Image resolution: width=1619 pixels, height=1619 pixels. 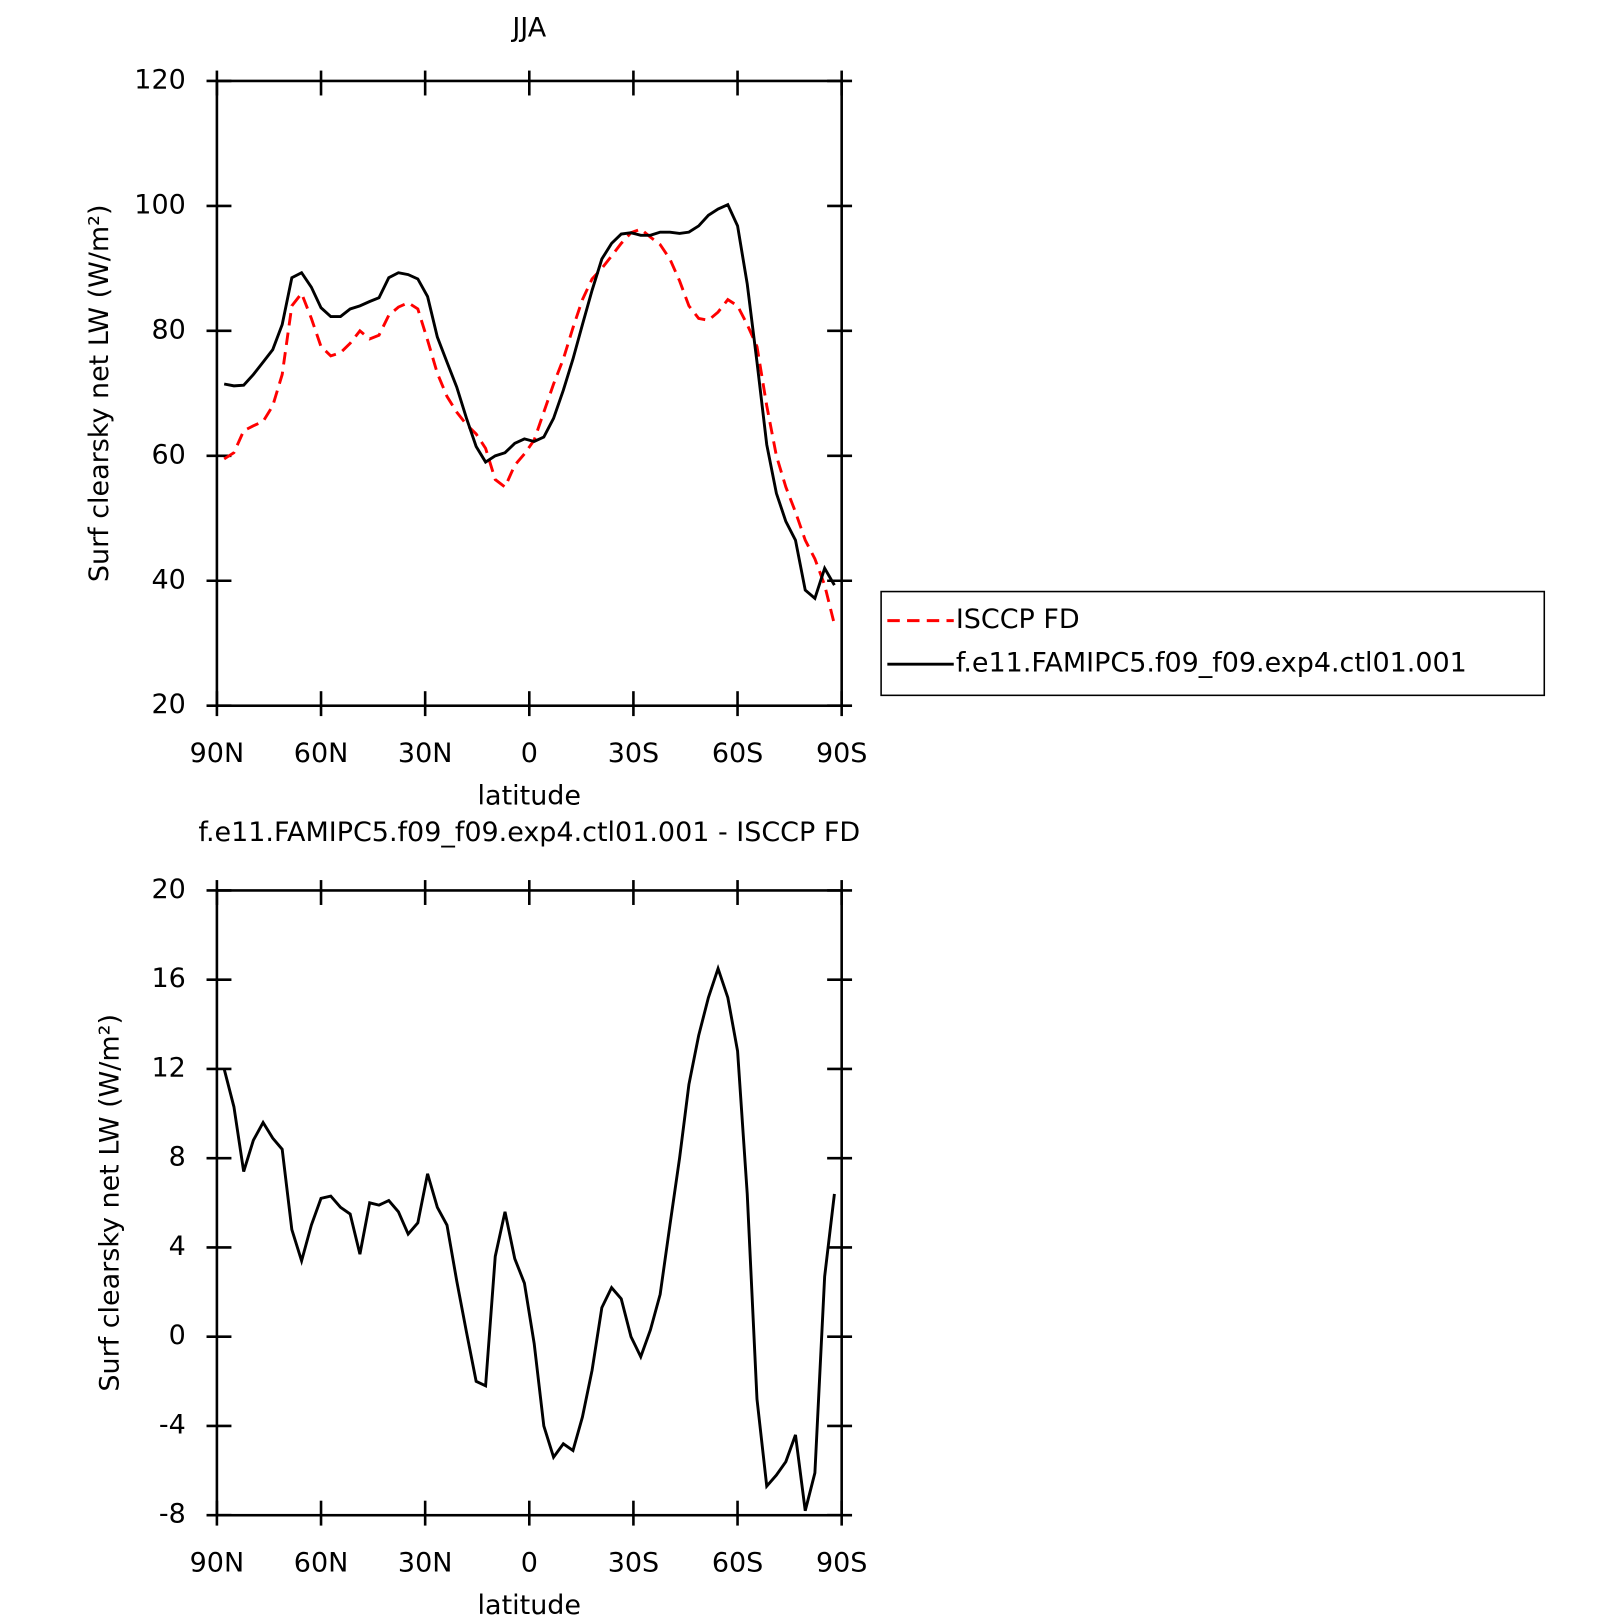 I want to click on y-tick-label: -4, so click(x=172, y=1424).